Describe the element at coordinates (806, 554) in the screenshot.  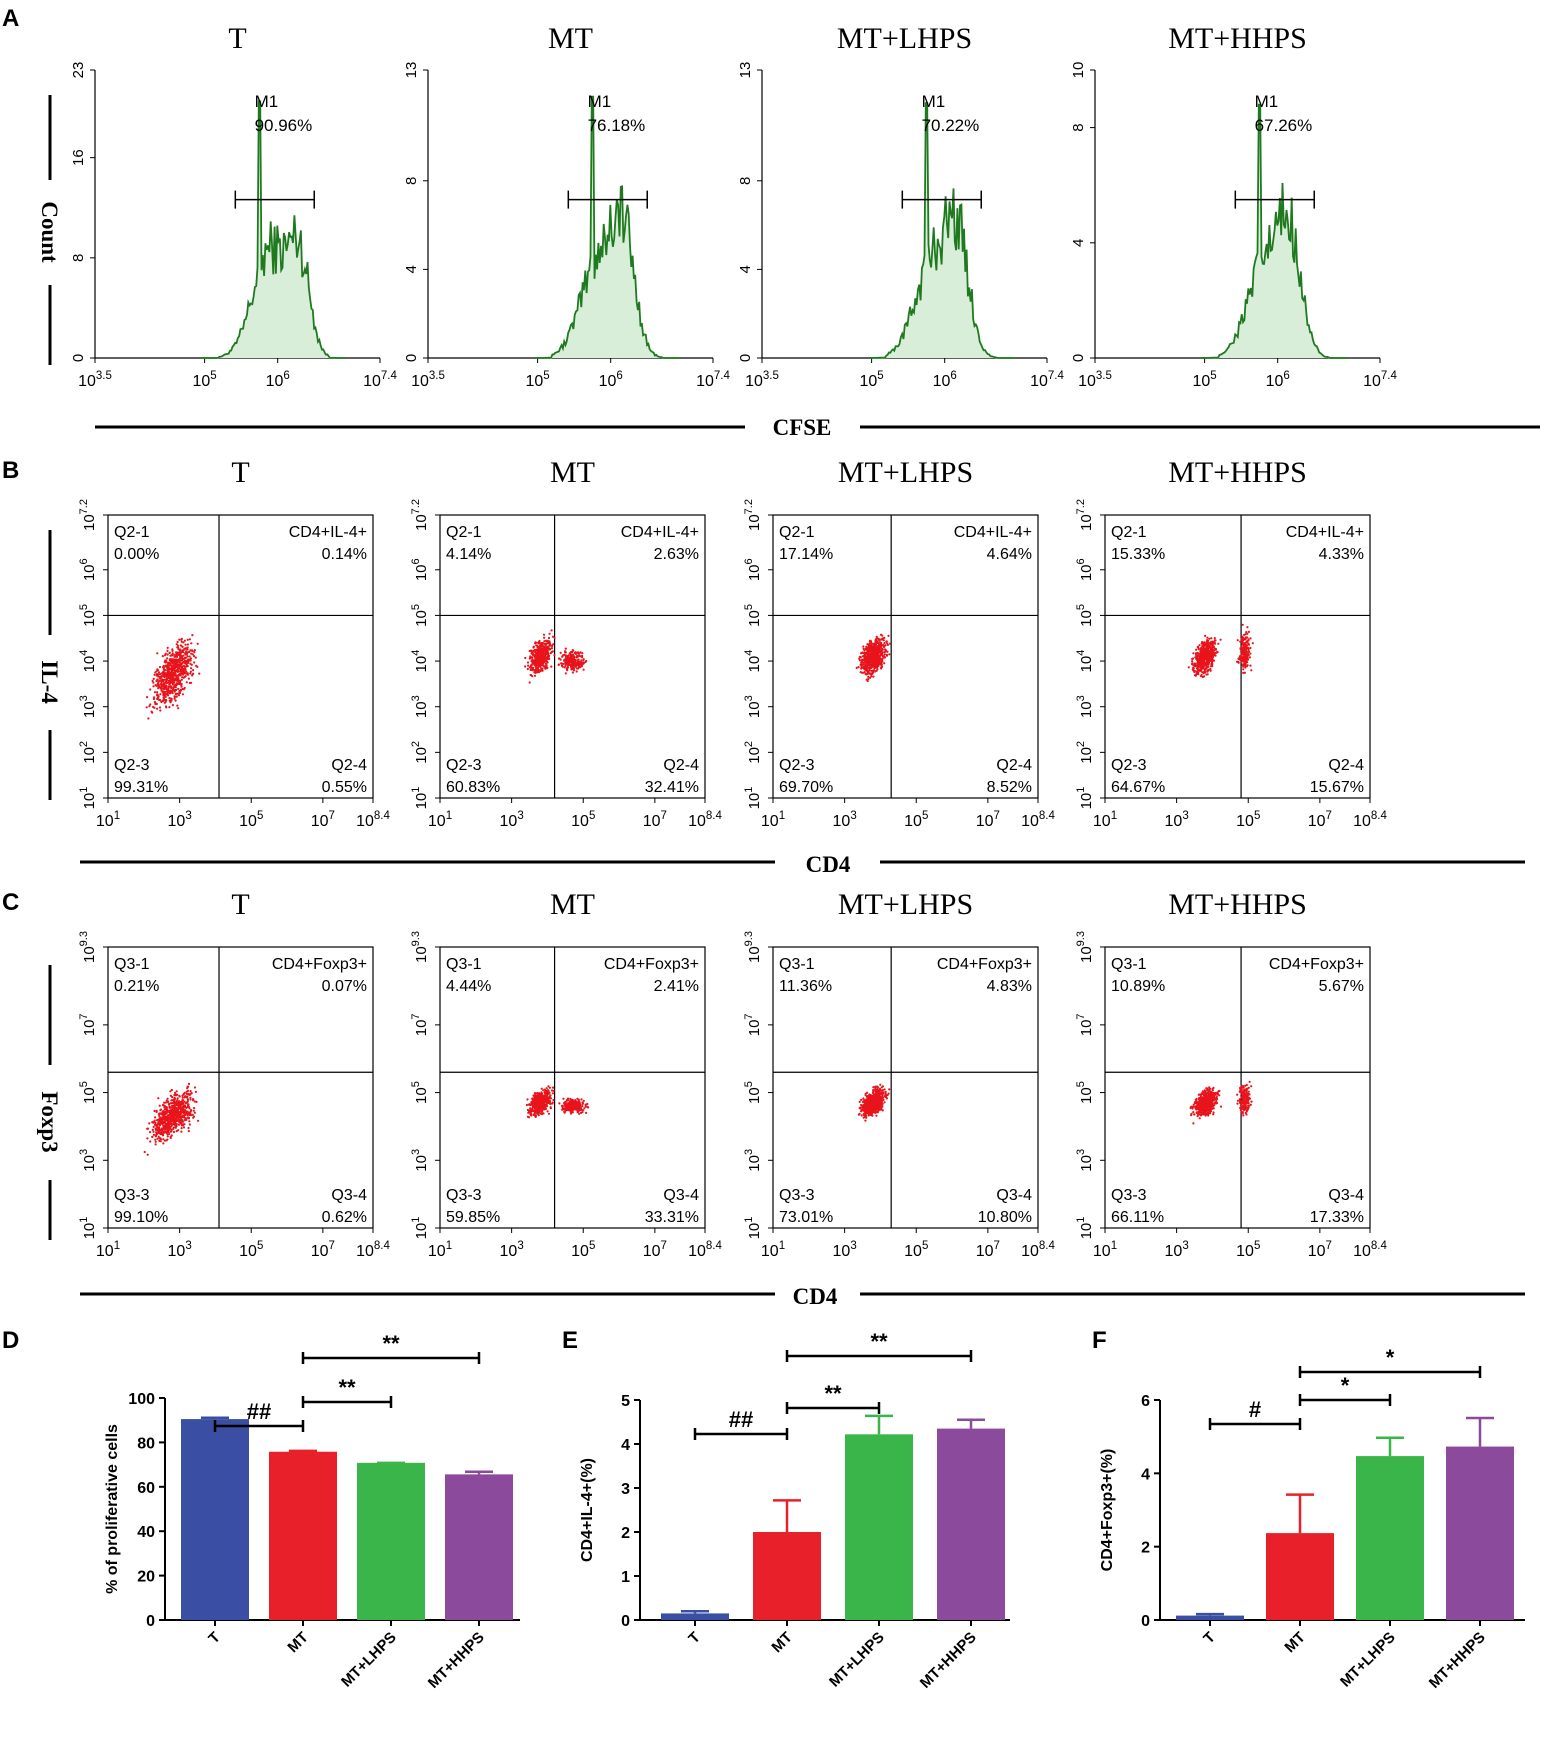
I see `q1-percent: 17.14%` at that location.